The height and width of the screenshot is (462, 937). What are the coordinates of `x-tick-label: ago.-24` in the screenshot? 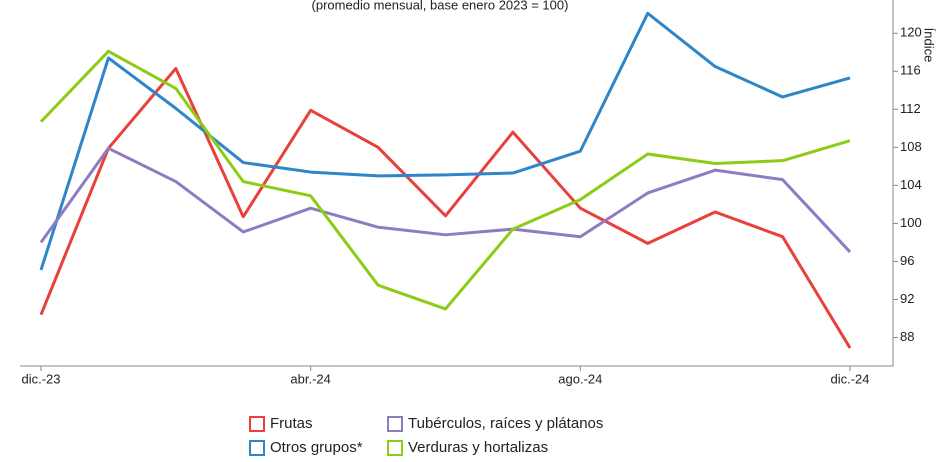 It's located at (580, 378).